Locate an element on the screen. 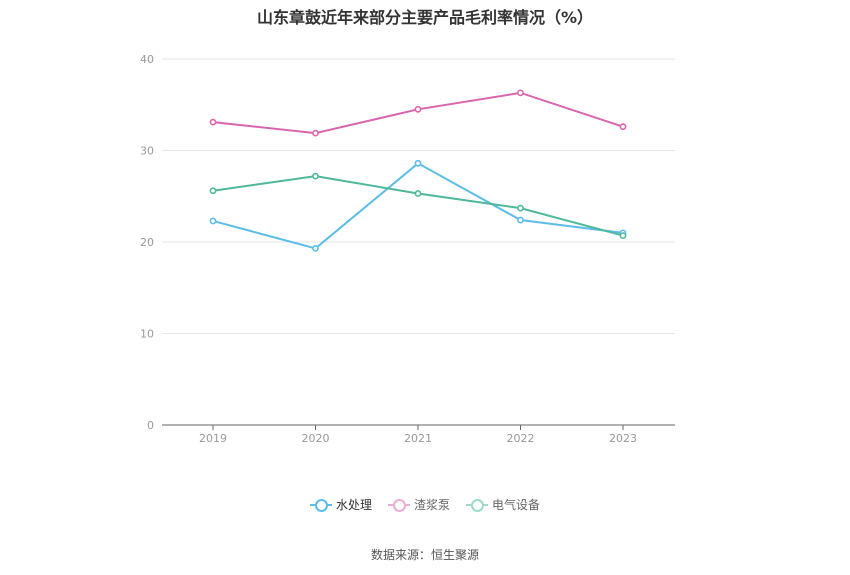 The width and height of the screenshot is (850, 575). legend-item: 水处理 is located at coordinates (340, 504).